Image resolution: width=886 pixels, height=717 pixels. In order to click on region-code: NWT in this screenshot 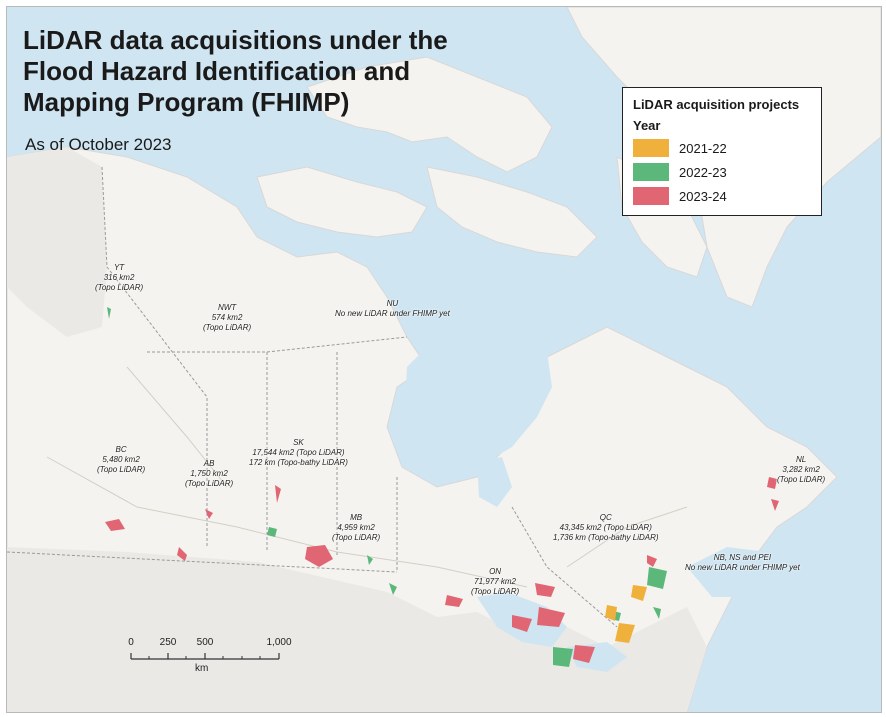, I will do `click(227, 307)`.